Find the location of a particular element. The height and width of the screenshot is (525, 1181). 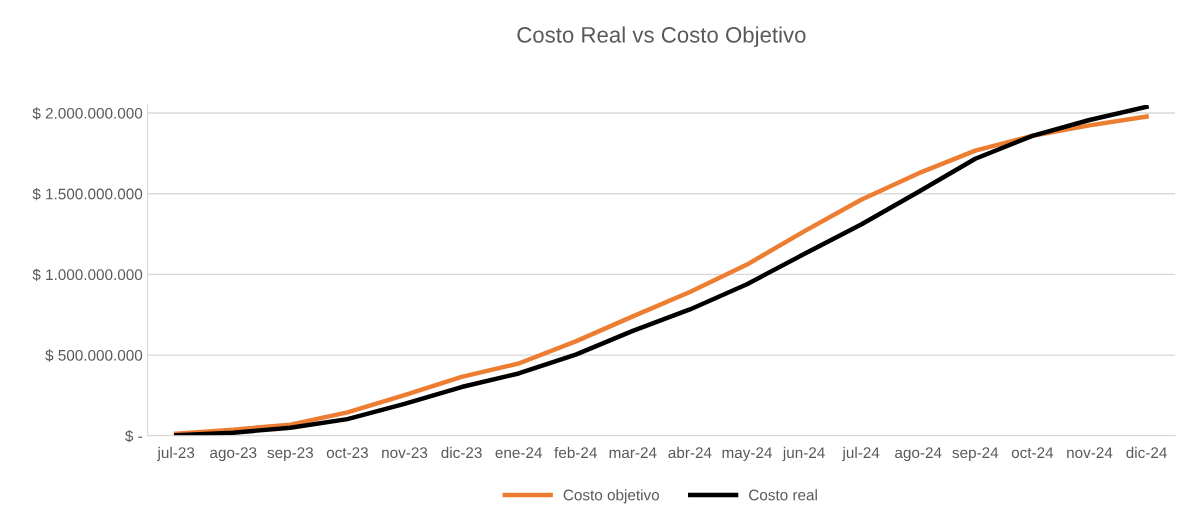

legend-label: Costo objetivo is located at coordinates (611, 496).